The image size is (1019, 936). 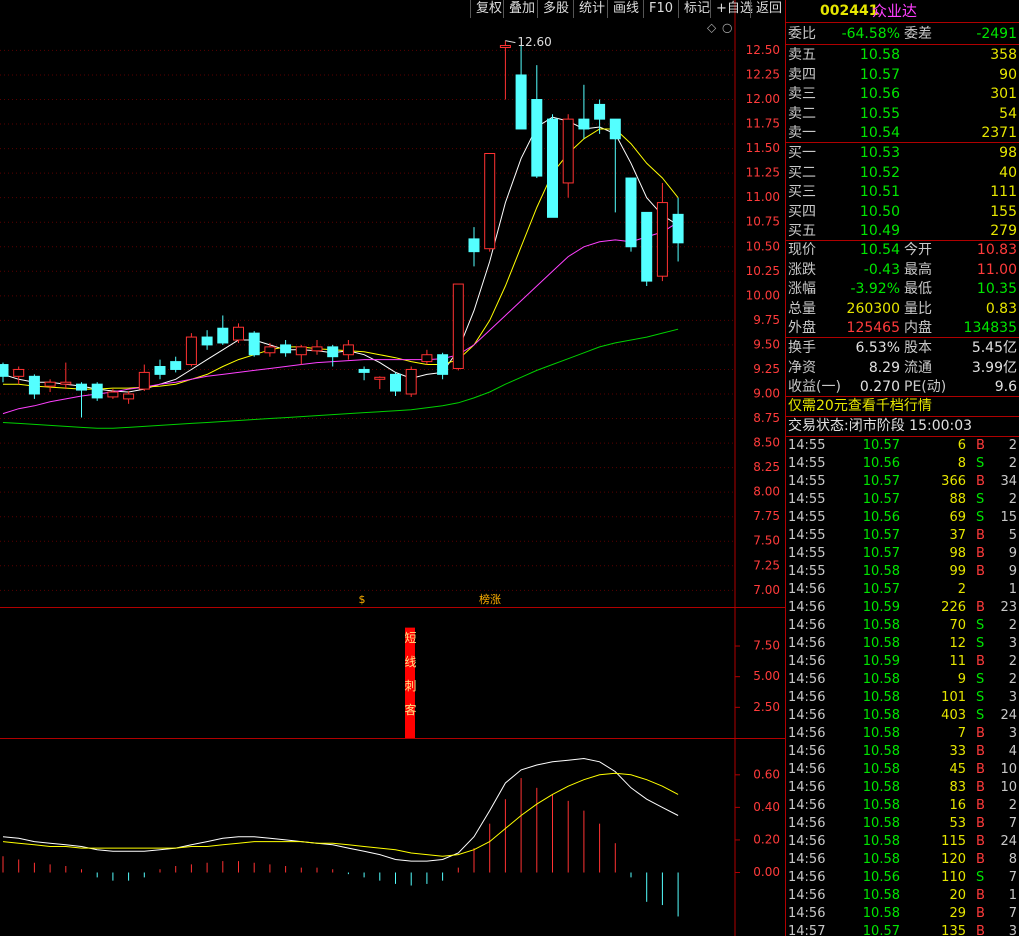 I want to click on toolbar-button: 统计, so click(x=591, y=9).